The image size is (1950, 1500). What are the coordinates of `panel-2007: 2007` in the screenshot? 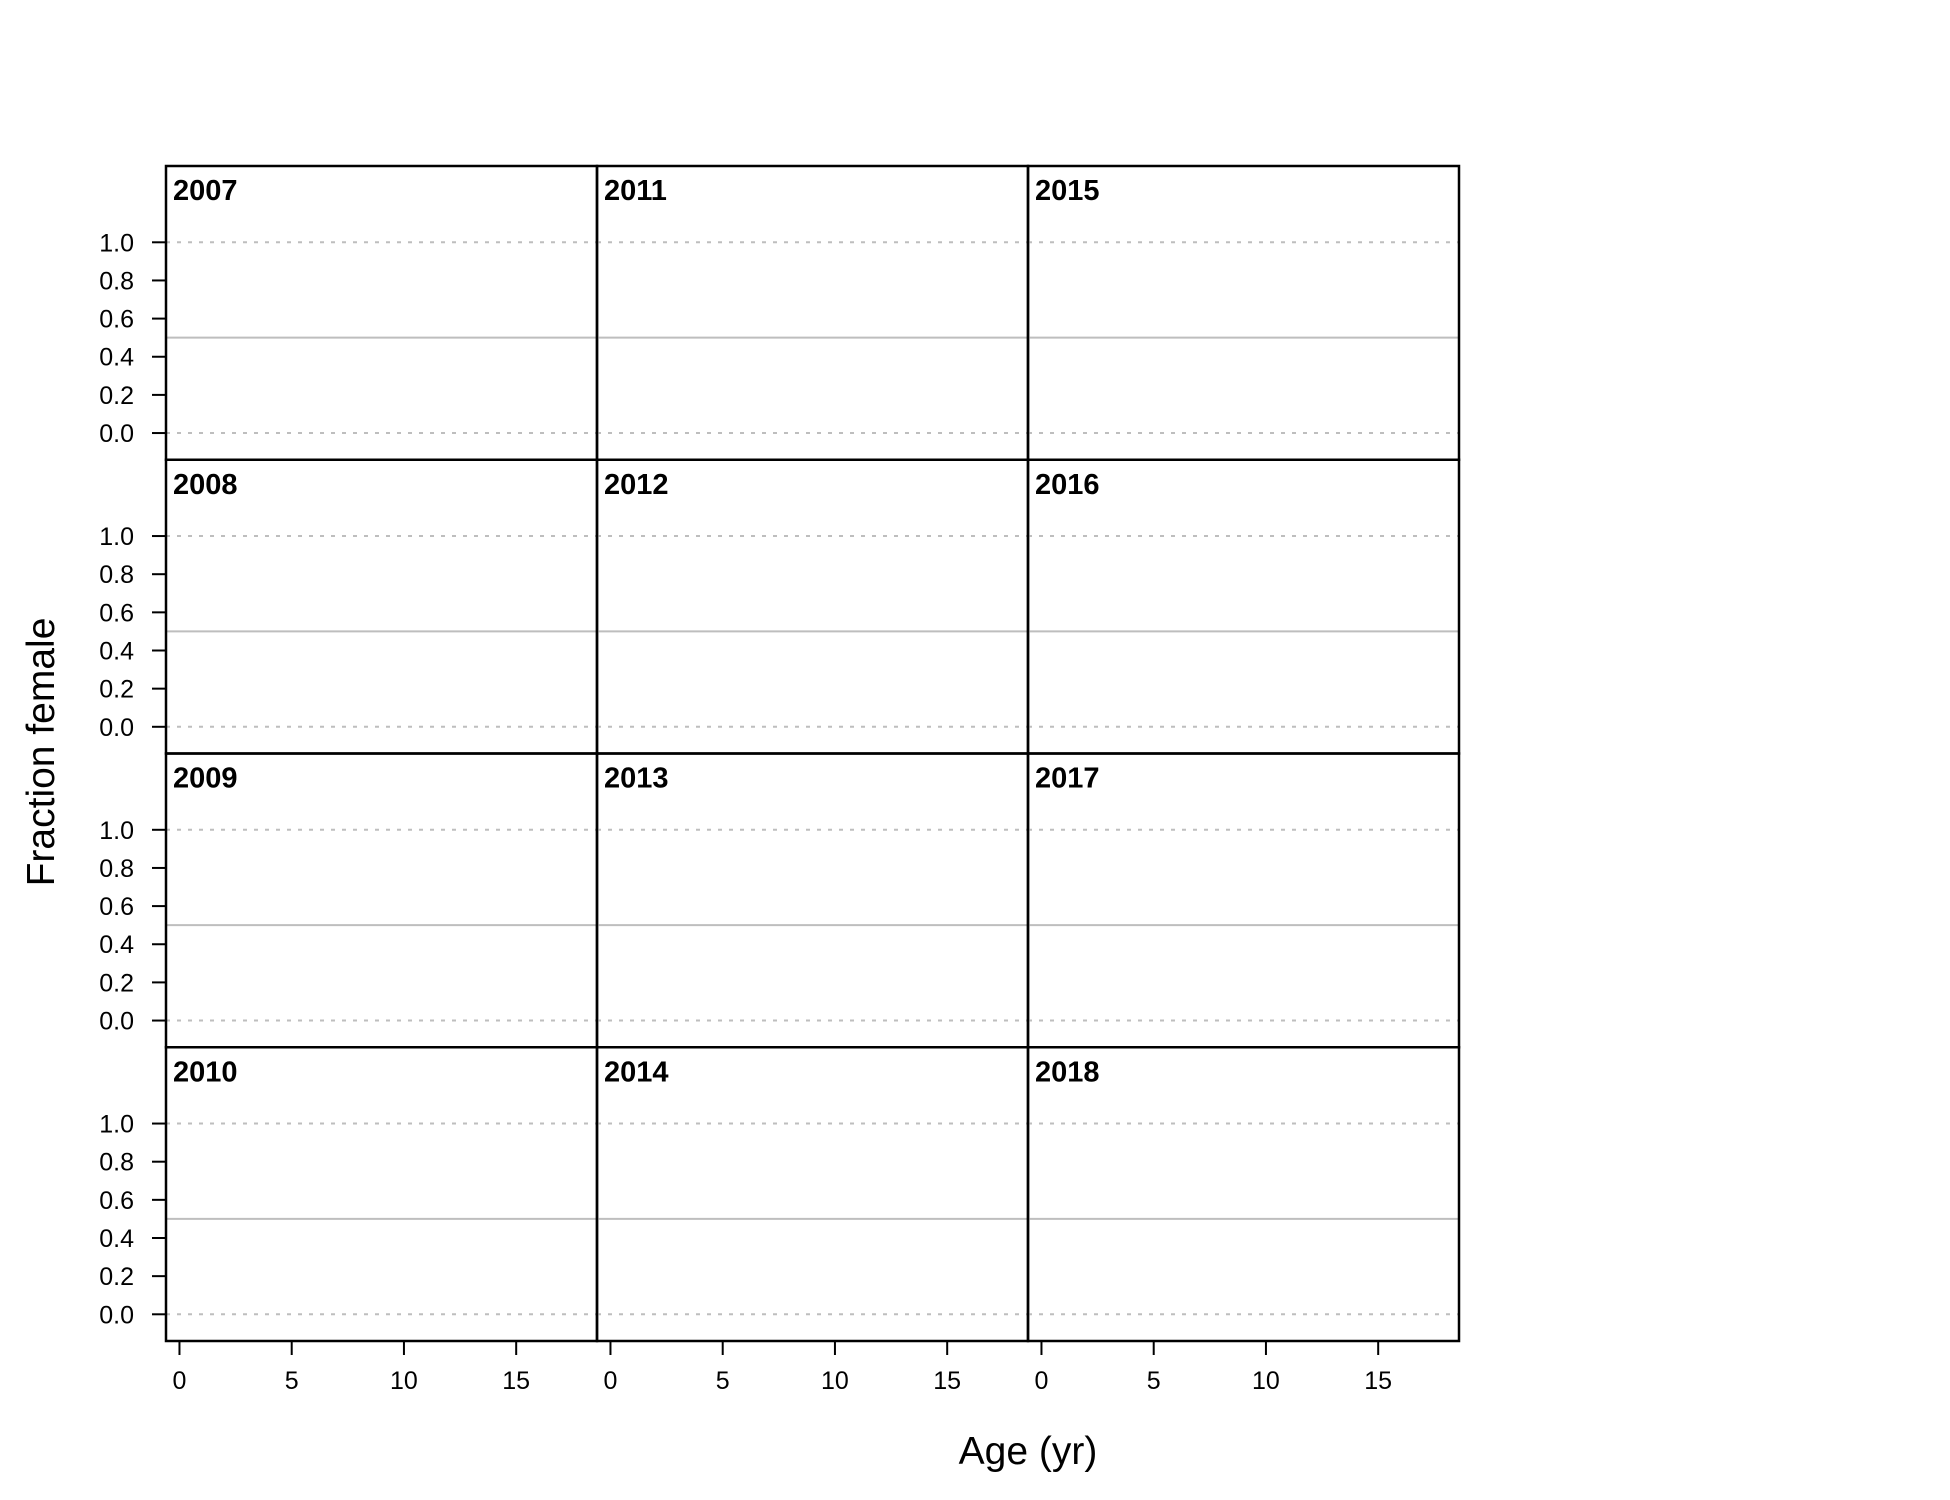 It's located at (381, 312).